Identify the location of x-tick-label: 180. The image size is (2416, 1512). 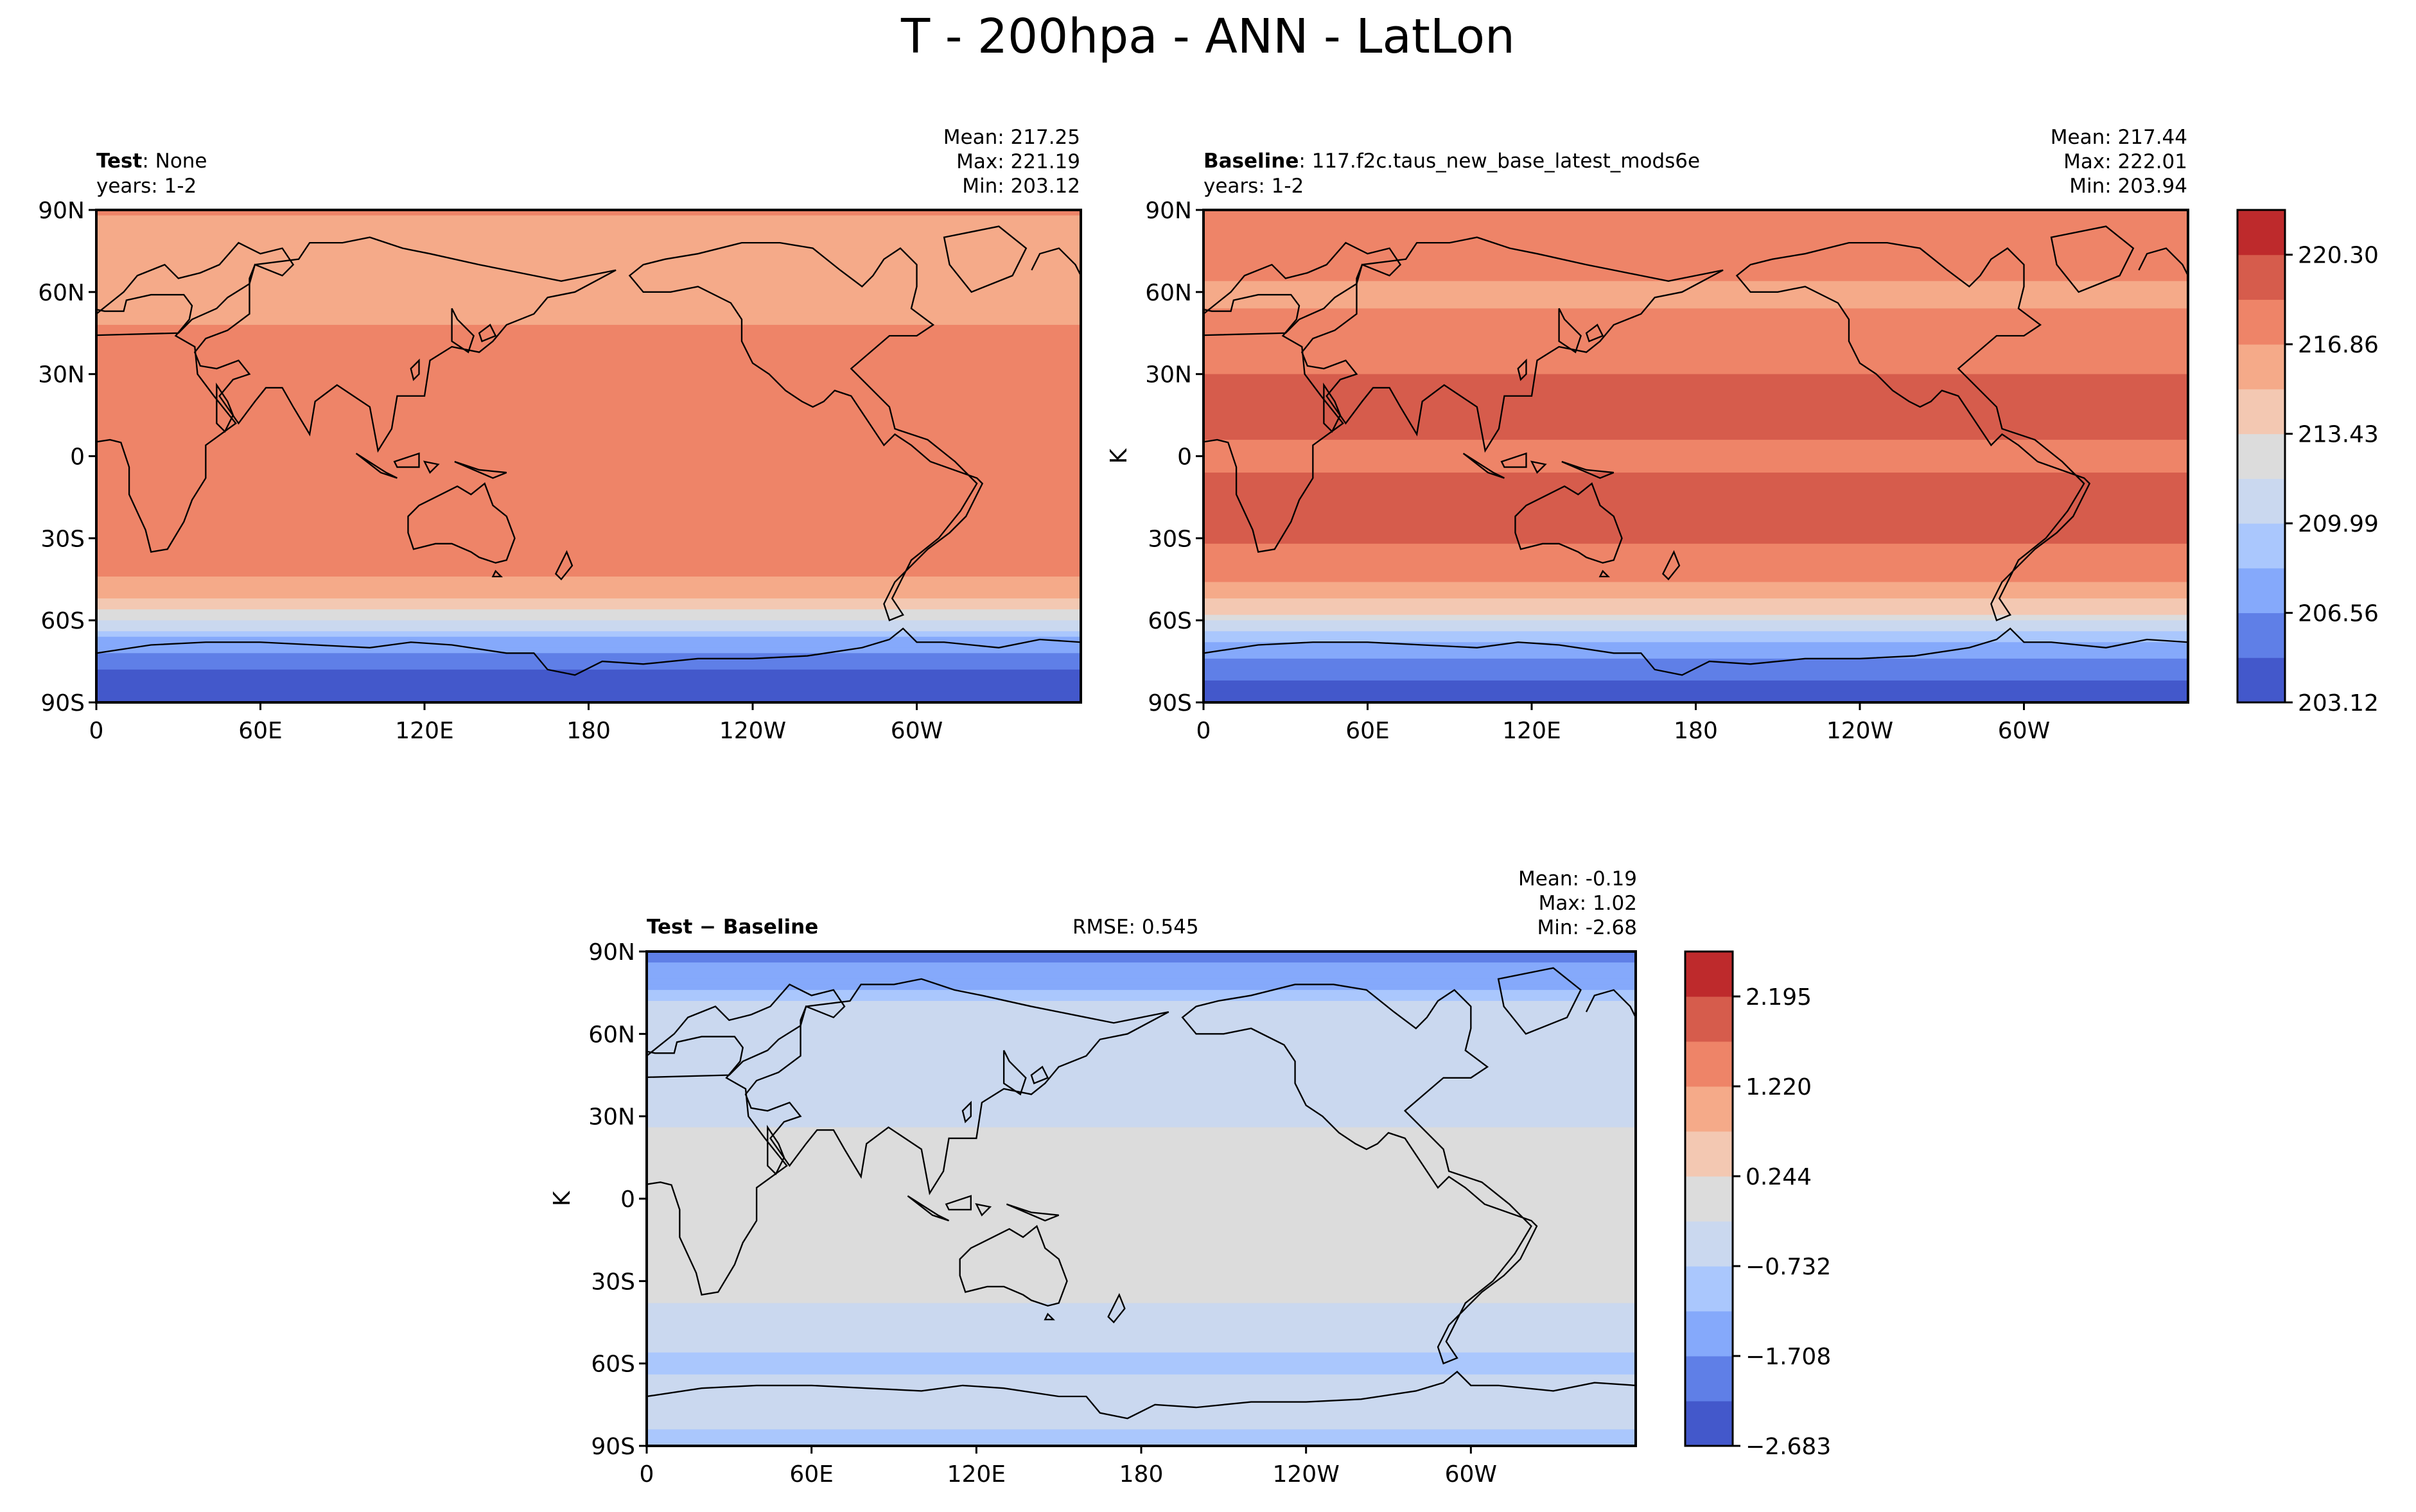
(1696, 731).